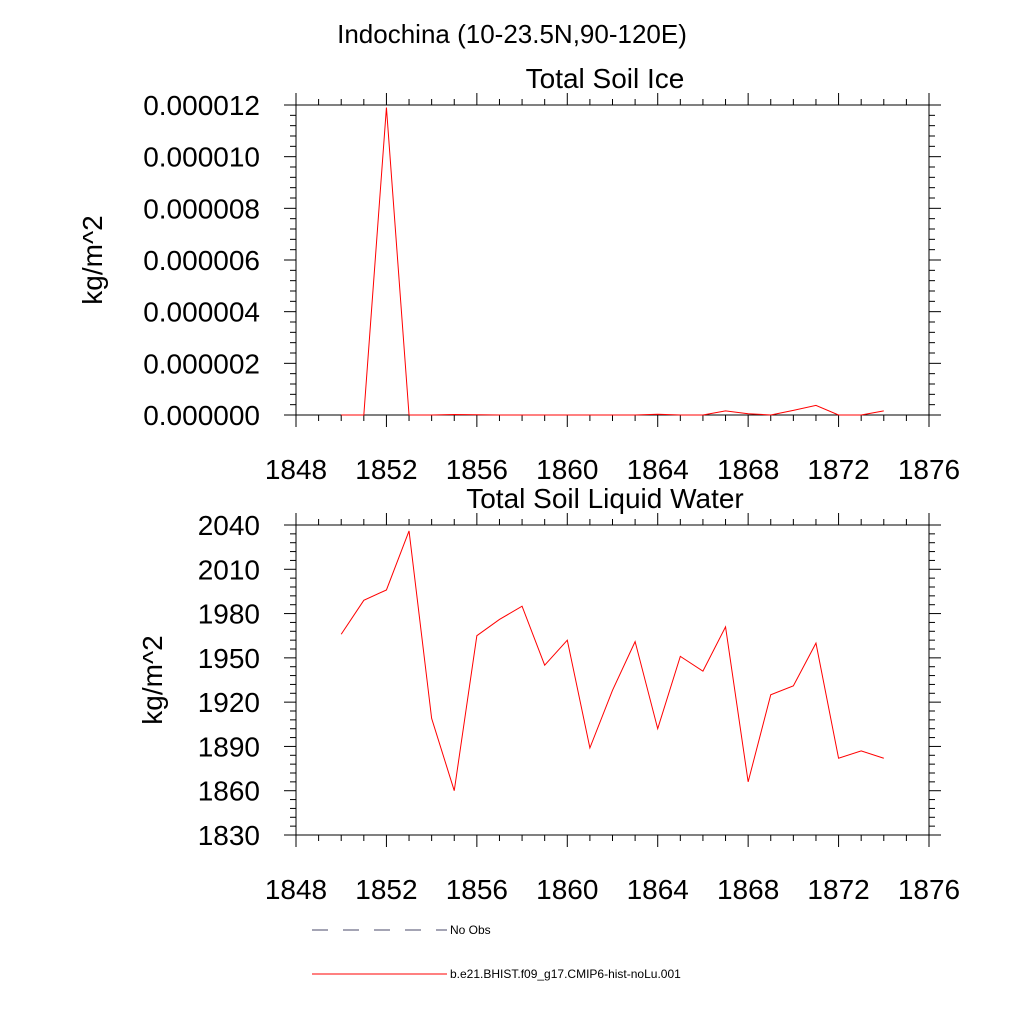 The height and width of the screenshot is (1024, 1024). I want to click on soil-liquid-xtick-label: 1876, so click(929, 889).